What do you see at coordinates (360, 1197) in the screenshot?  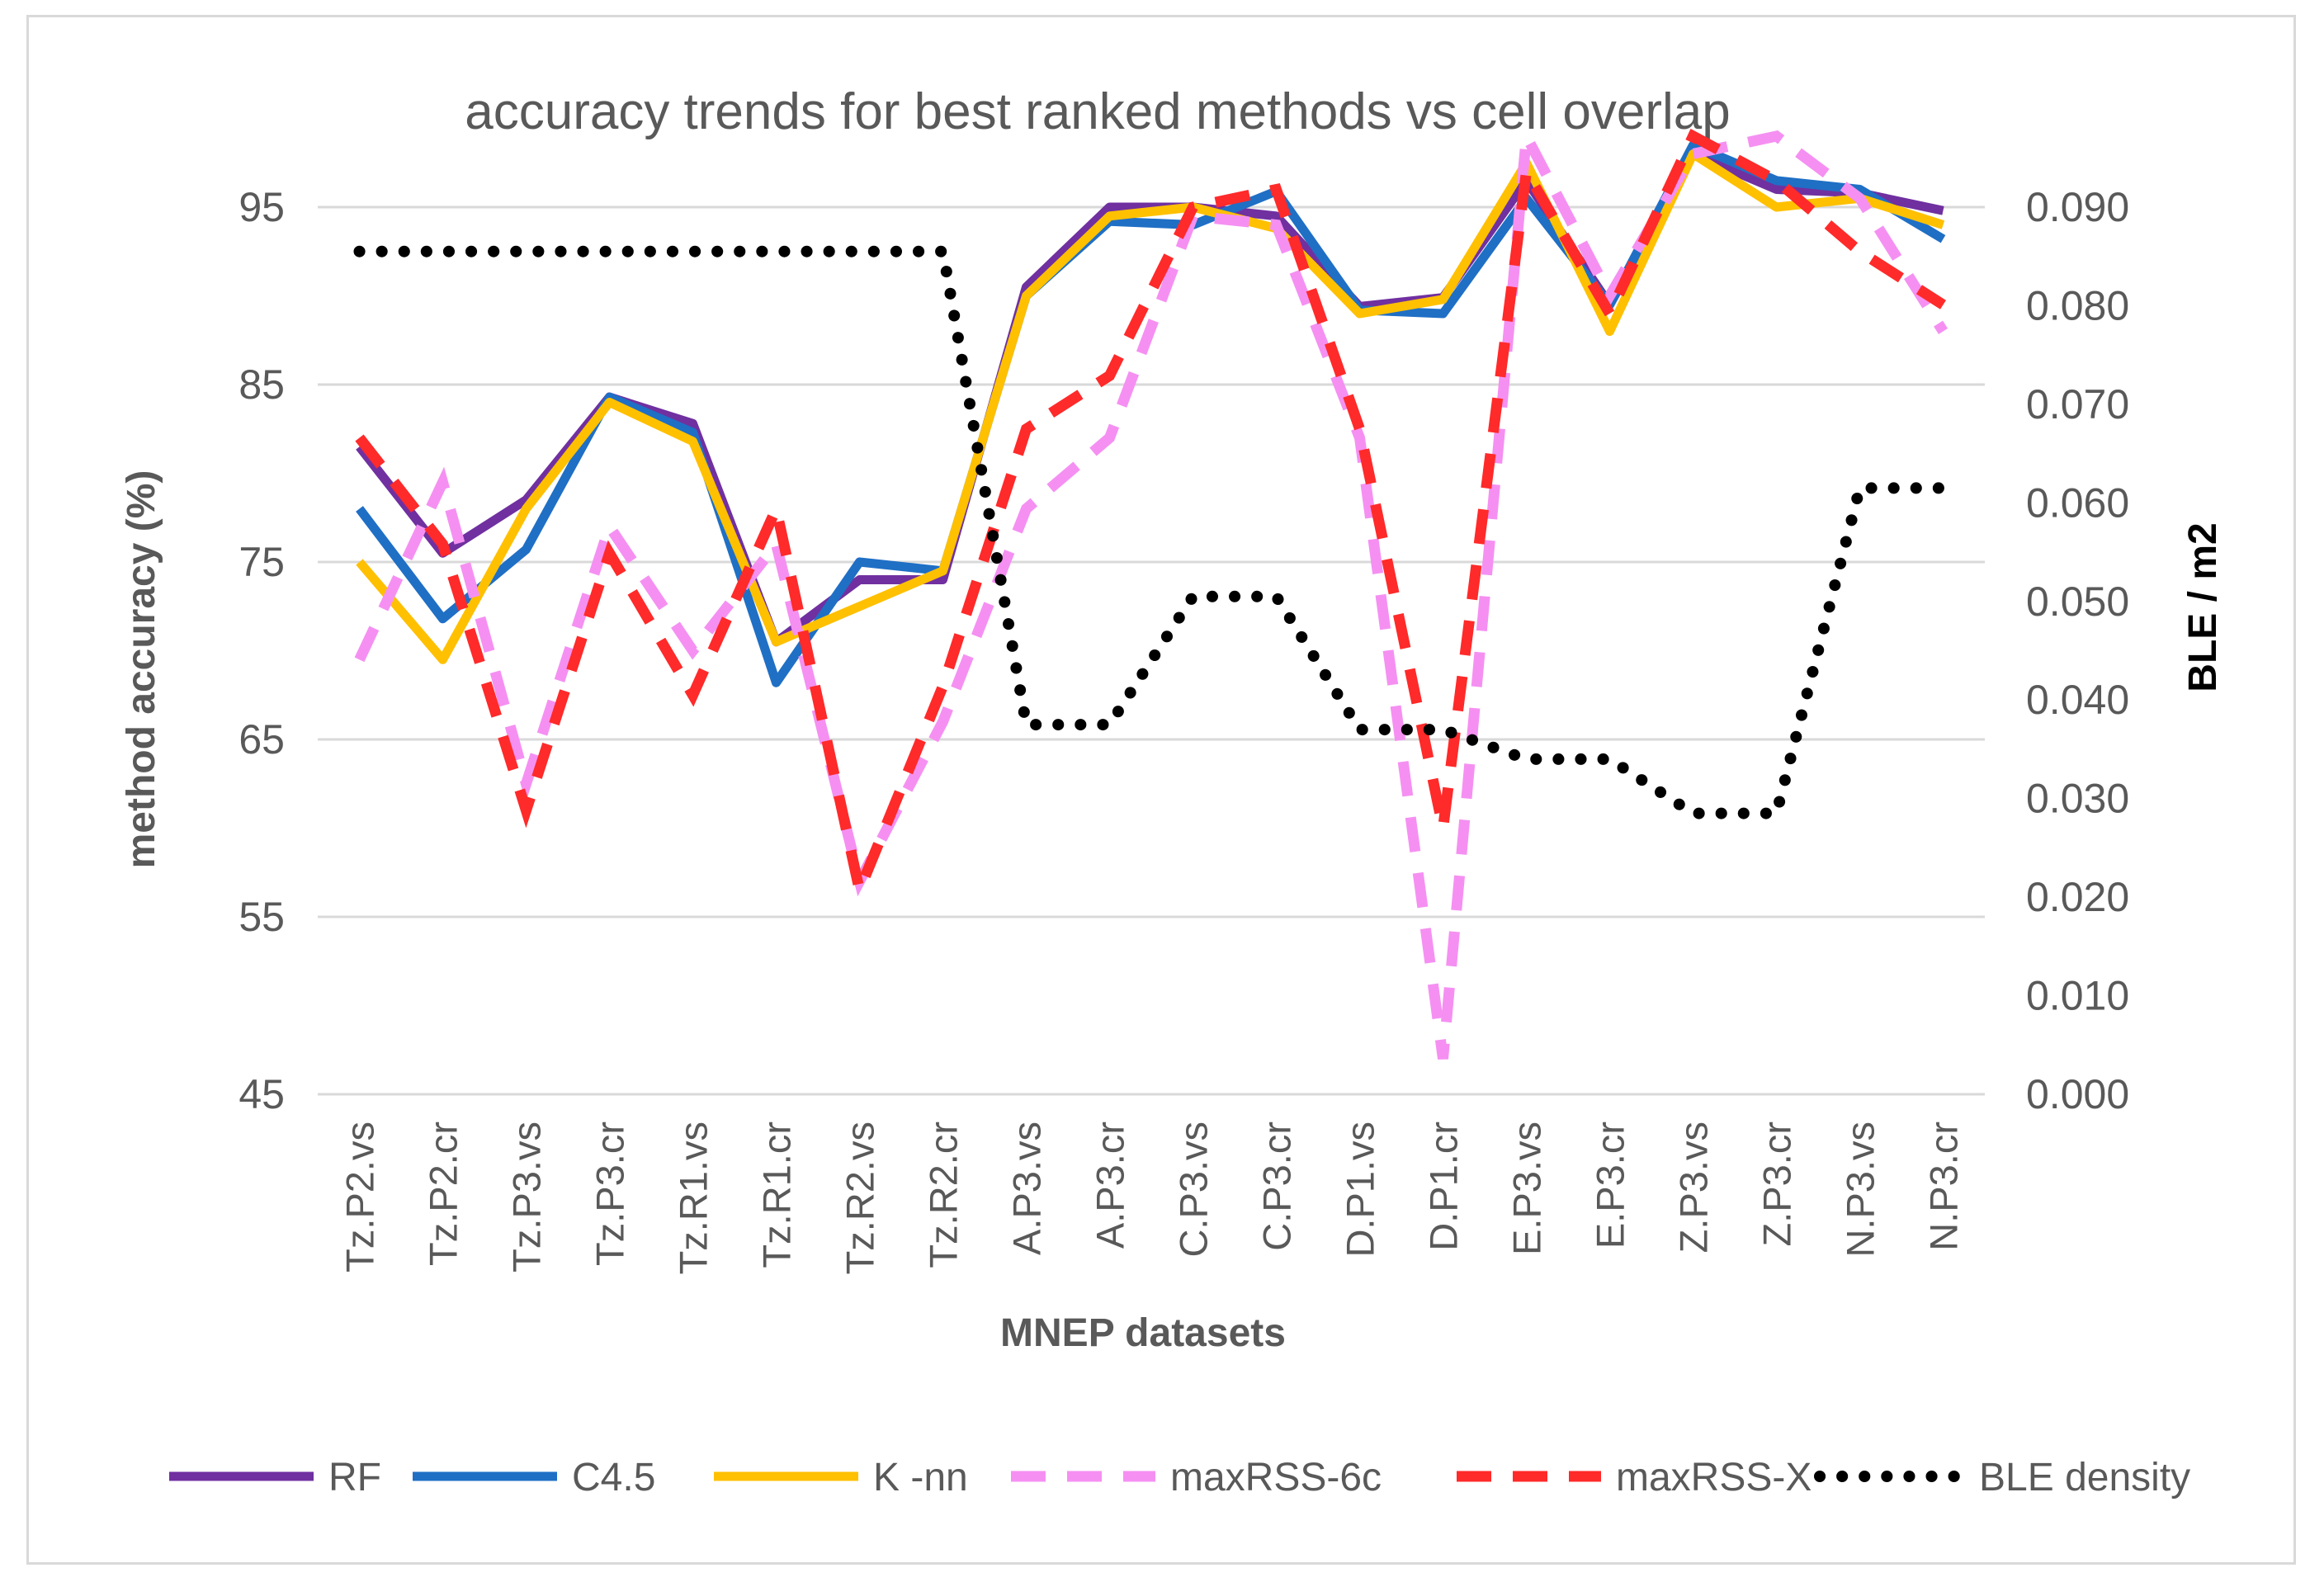 I see `x-tick-label: Tz.P2.vs` at bounding box center [360, 1197].